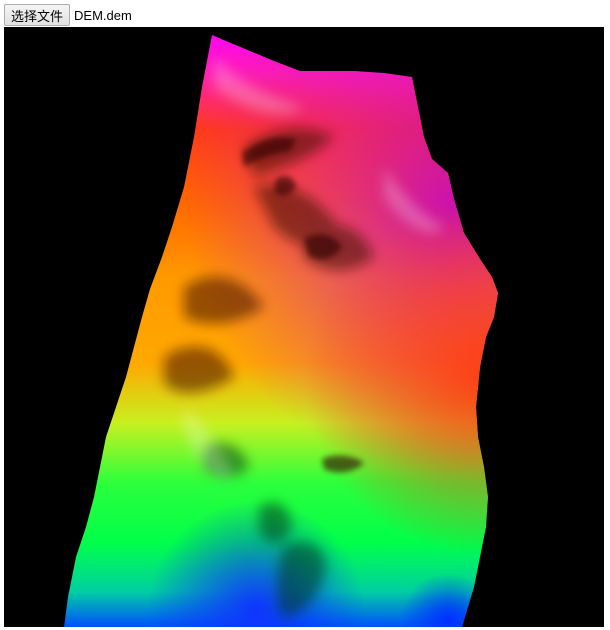 The image size is (610, 630). I want to click on file-input: 选择文件 DEM.dem, so click(68, 15).